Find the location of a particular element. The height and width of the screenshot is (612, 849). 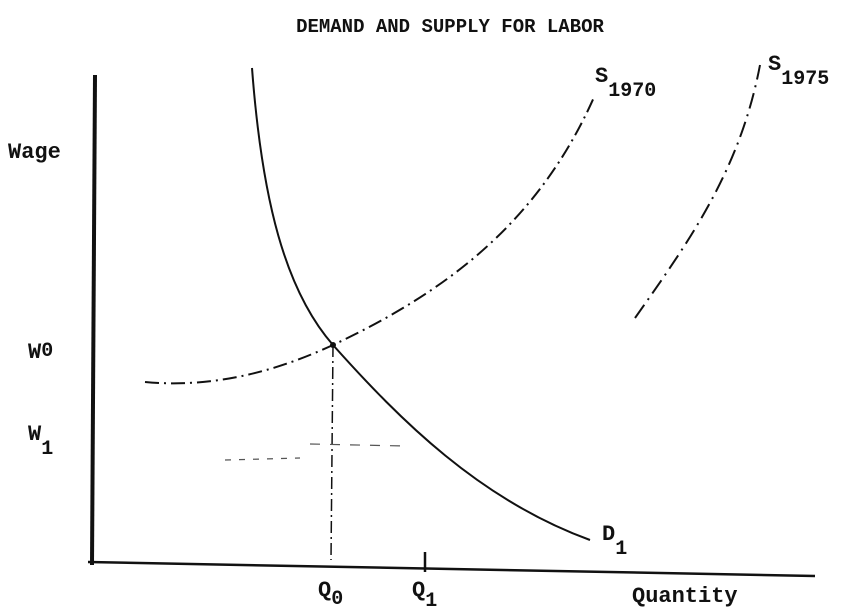

x-axis-label: Quantity is located at coordinates (685, 596).